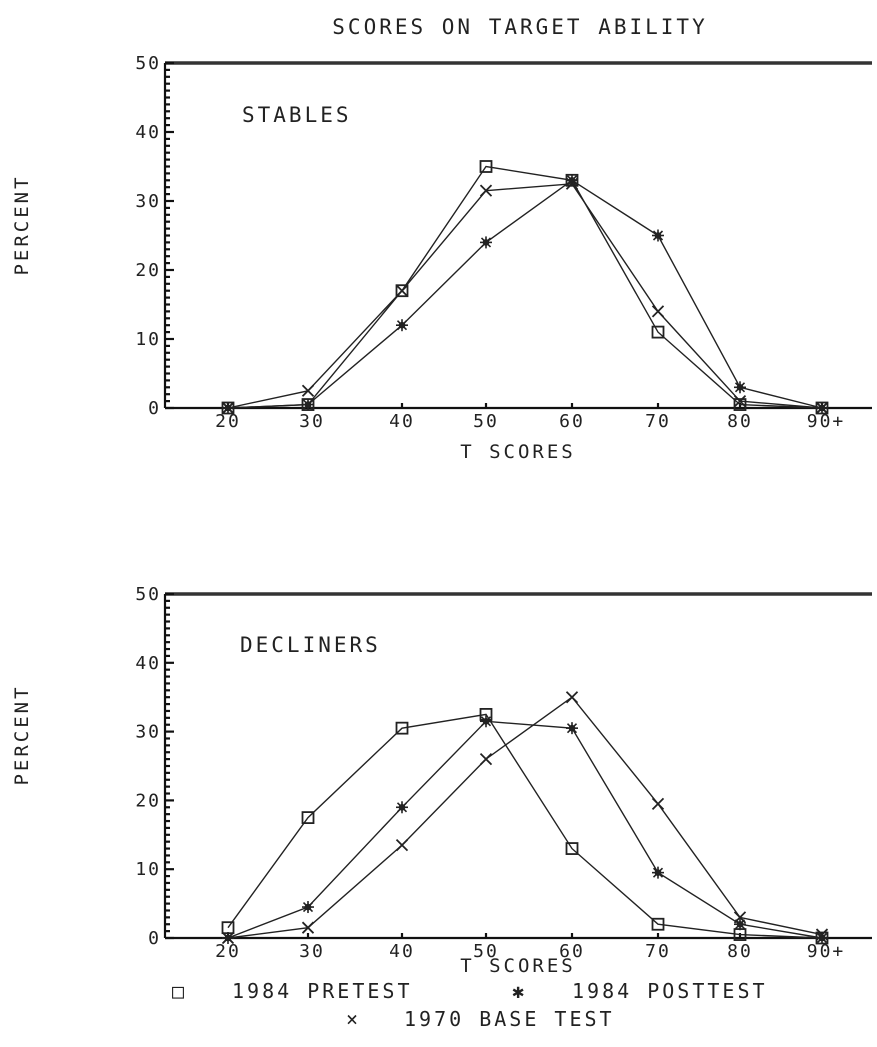 This screenshot has width=877, height=1047. I want to click on legend-symbol-base-test: ×, so click(353, 1019).